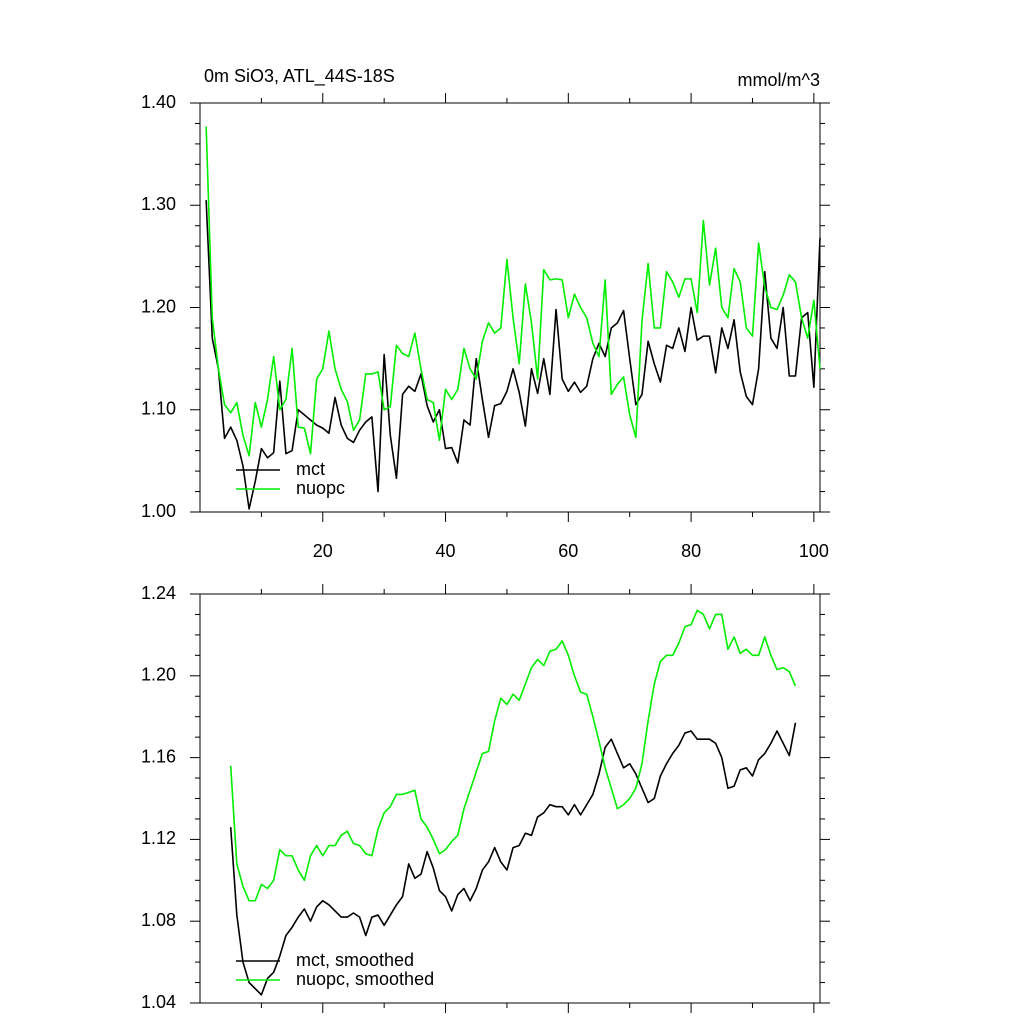 This screenshot has height=1024, width=1024. I want to click on y-tick-label: 1.30, so click(158, 204).